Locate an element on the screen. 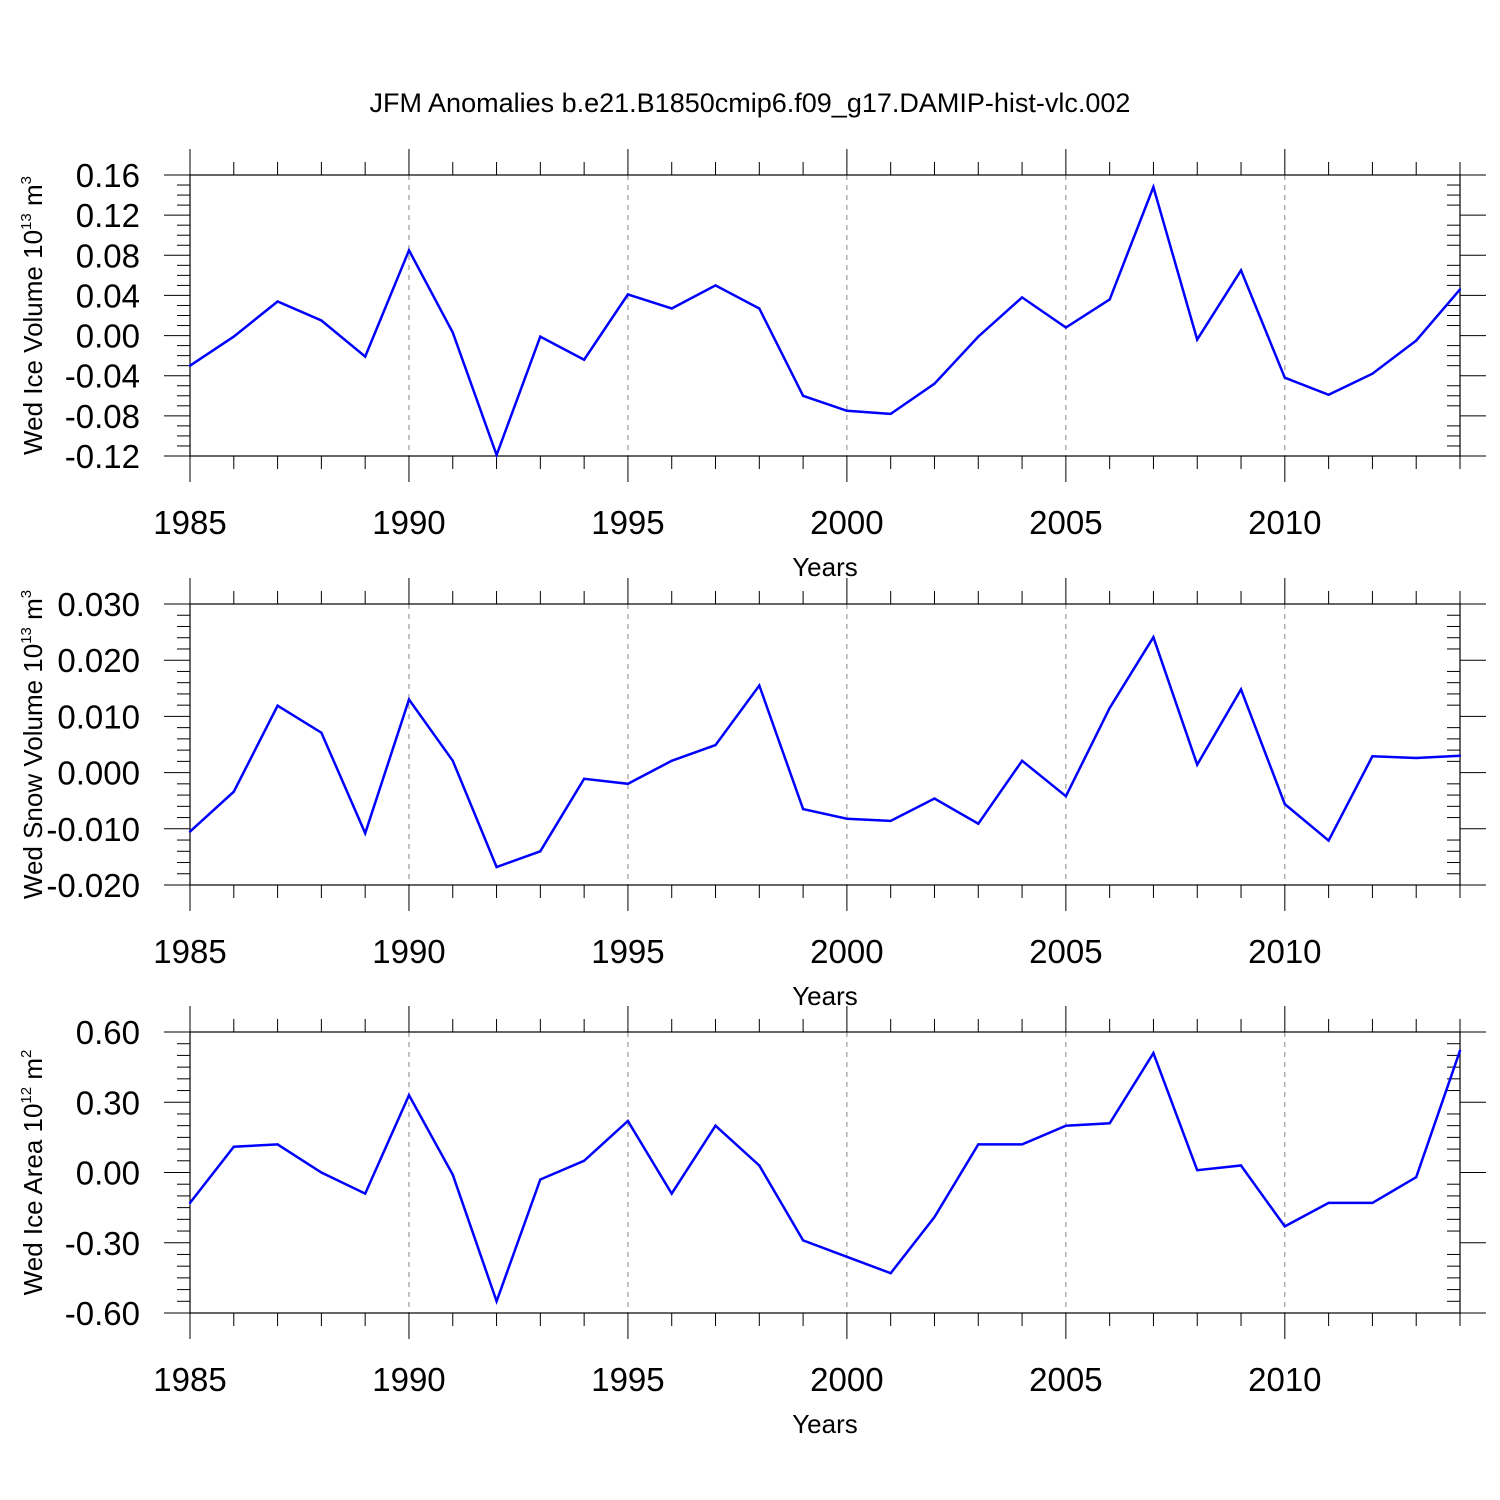 The image size is (1500, 1500). y-tick-label: -0.60 is located at coordinates (102, 1313).